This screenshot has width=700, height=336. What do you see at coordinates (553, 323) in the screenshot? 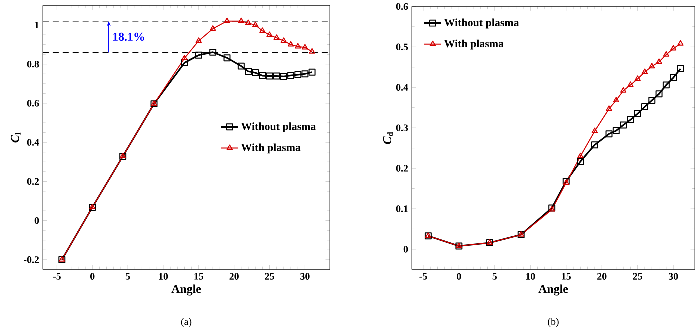
I see `text: (b)` at bounding box center [553, 323].